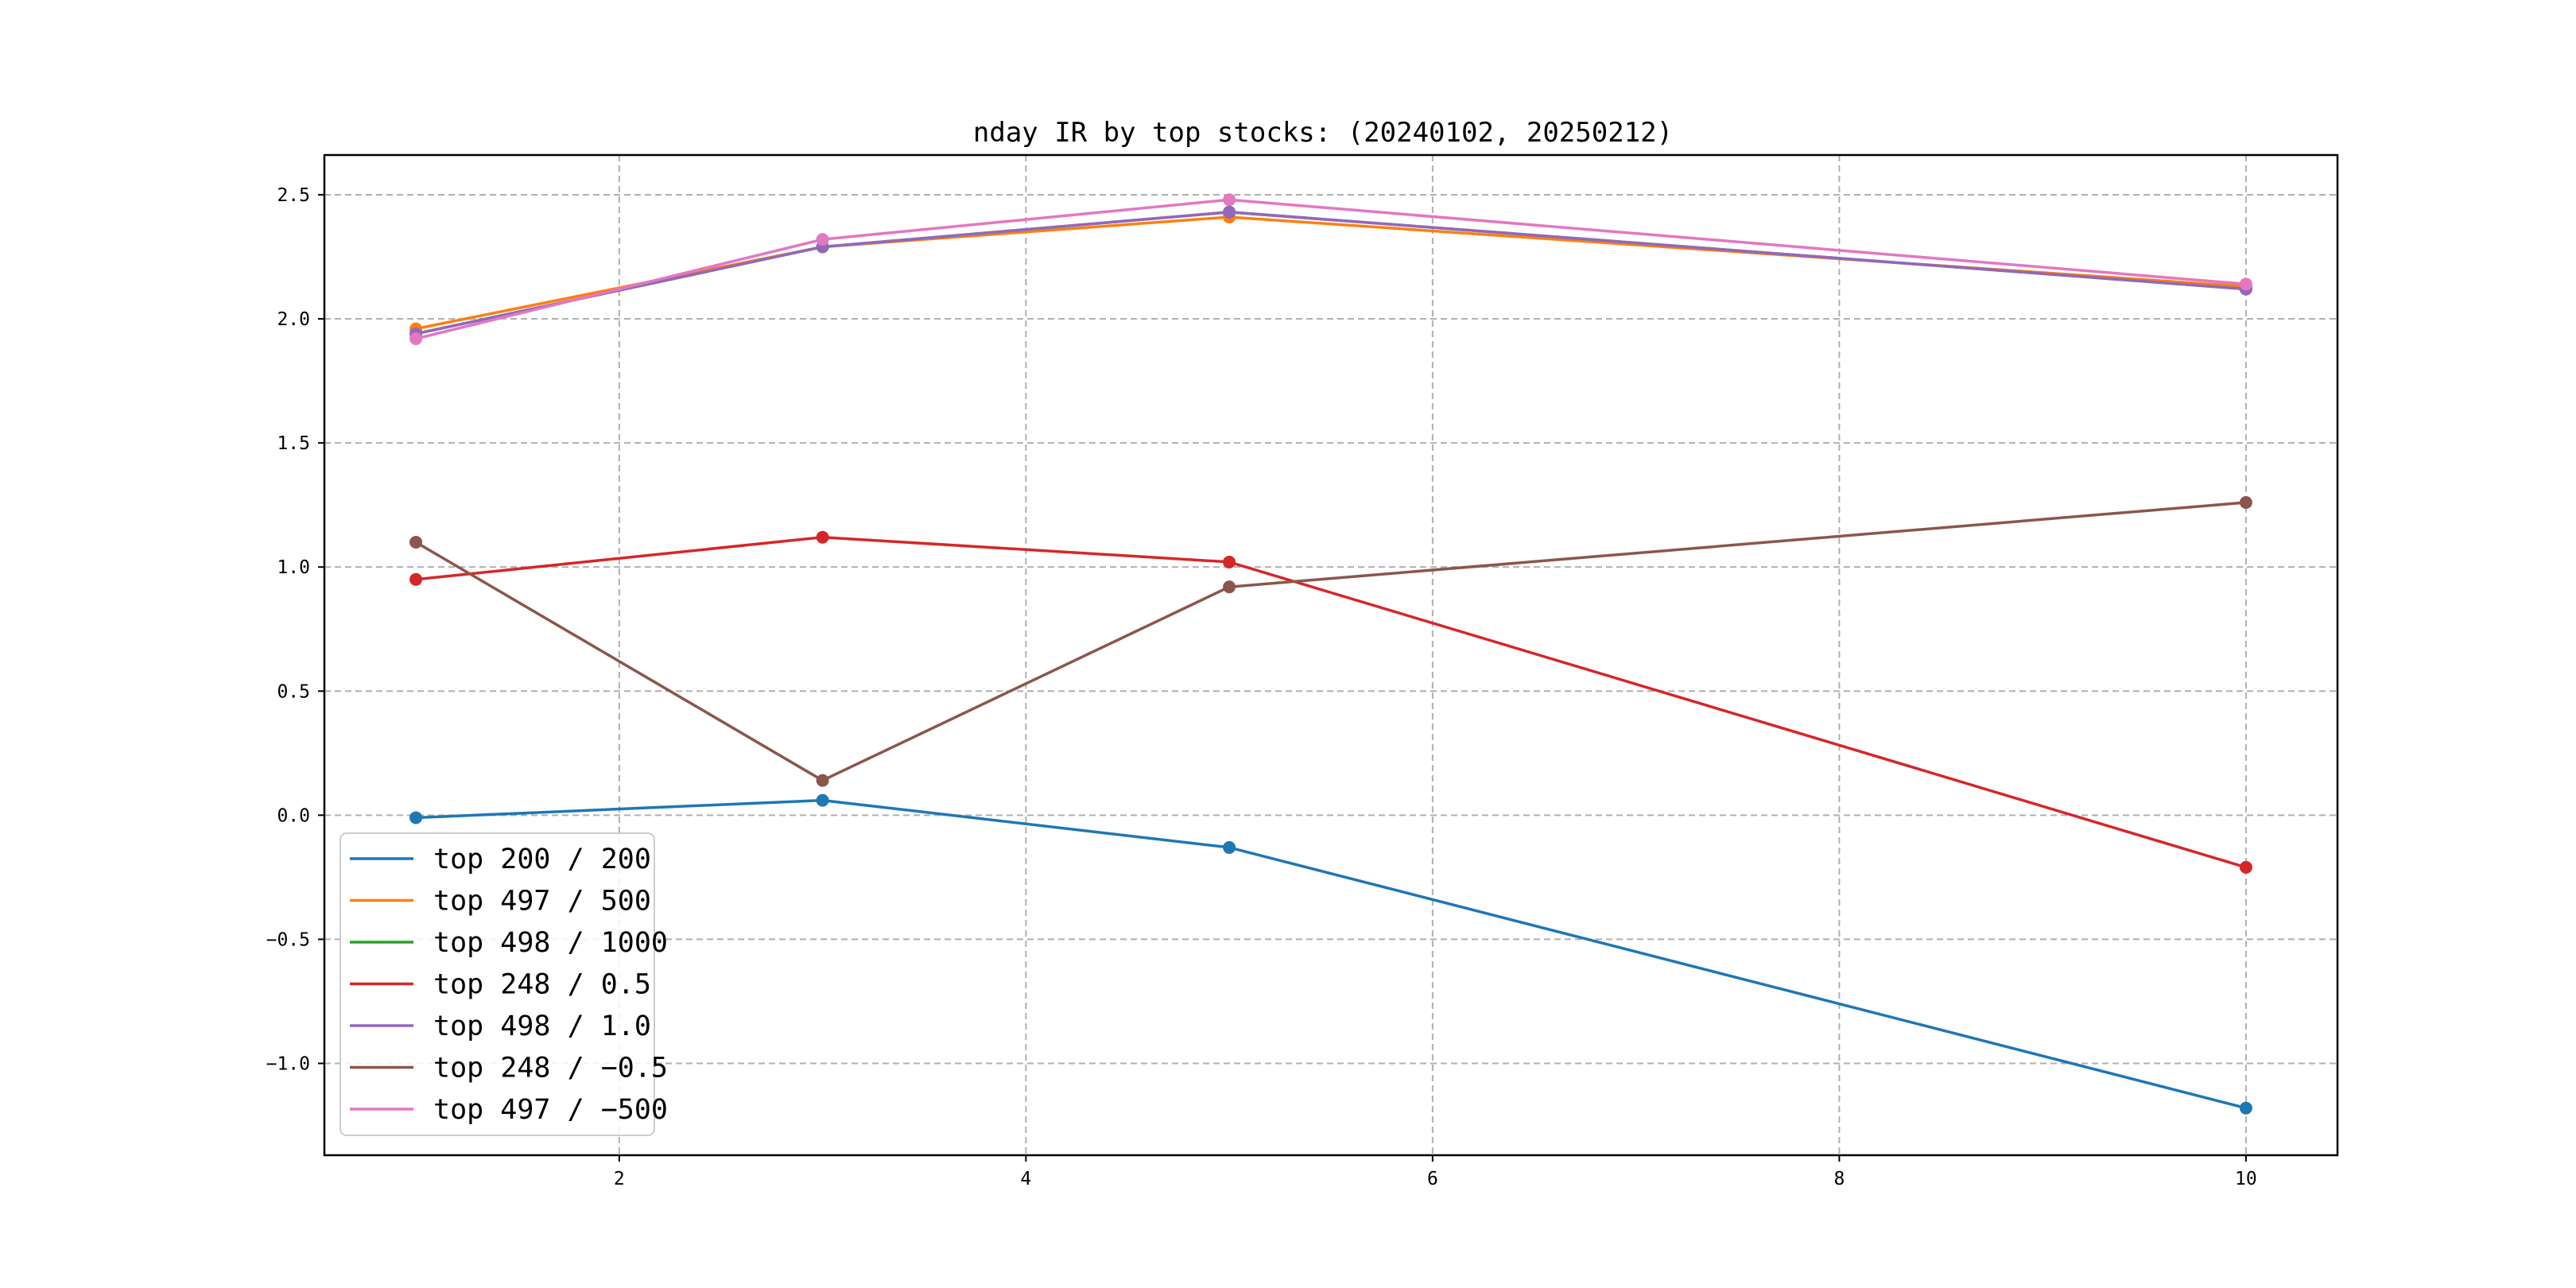 Image resolution: width=2576 pixels, height=1288 pixels. Describe the element at coordinates (293, 691) in the screenshot. I see `y-tick-label: 0.5` at that location.